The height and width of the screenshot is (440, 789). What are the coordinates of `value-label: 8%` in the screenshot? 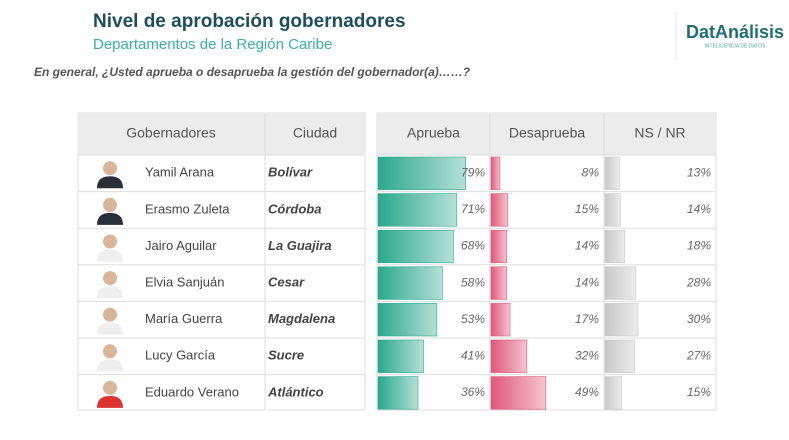 It's located at (591, 172).